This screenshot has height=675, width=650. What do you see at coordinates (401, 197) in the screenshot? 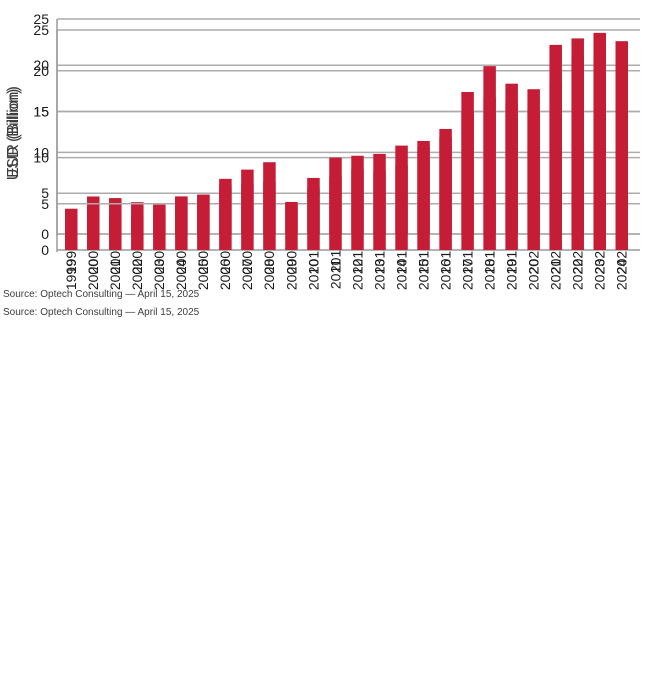
I see `bar-2014` at bounding box center [401, 197].